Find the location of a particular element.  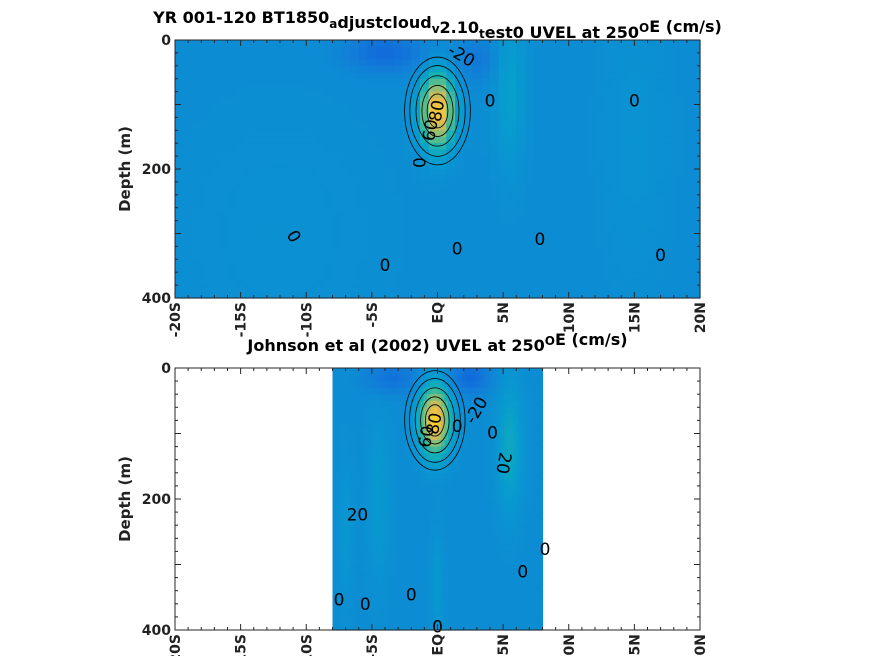

contour-label: 0 is located at coordinates (492, 434).